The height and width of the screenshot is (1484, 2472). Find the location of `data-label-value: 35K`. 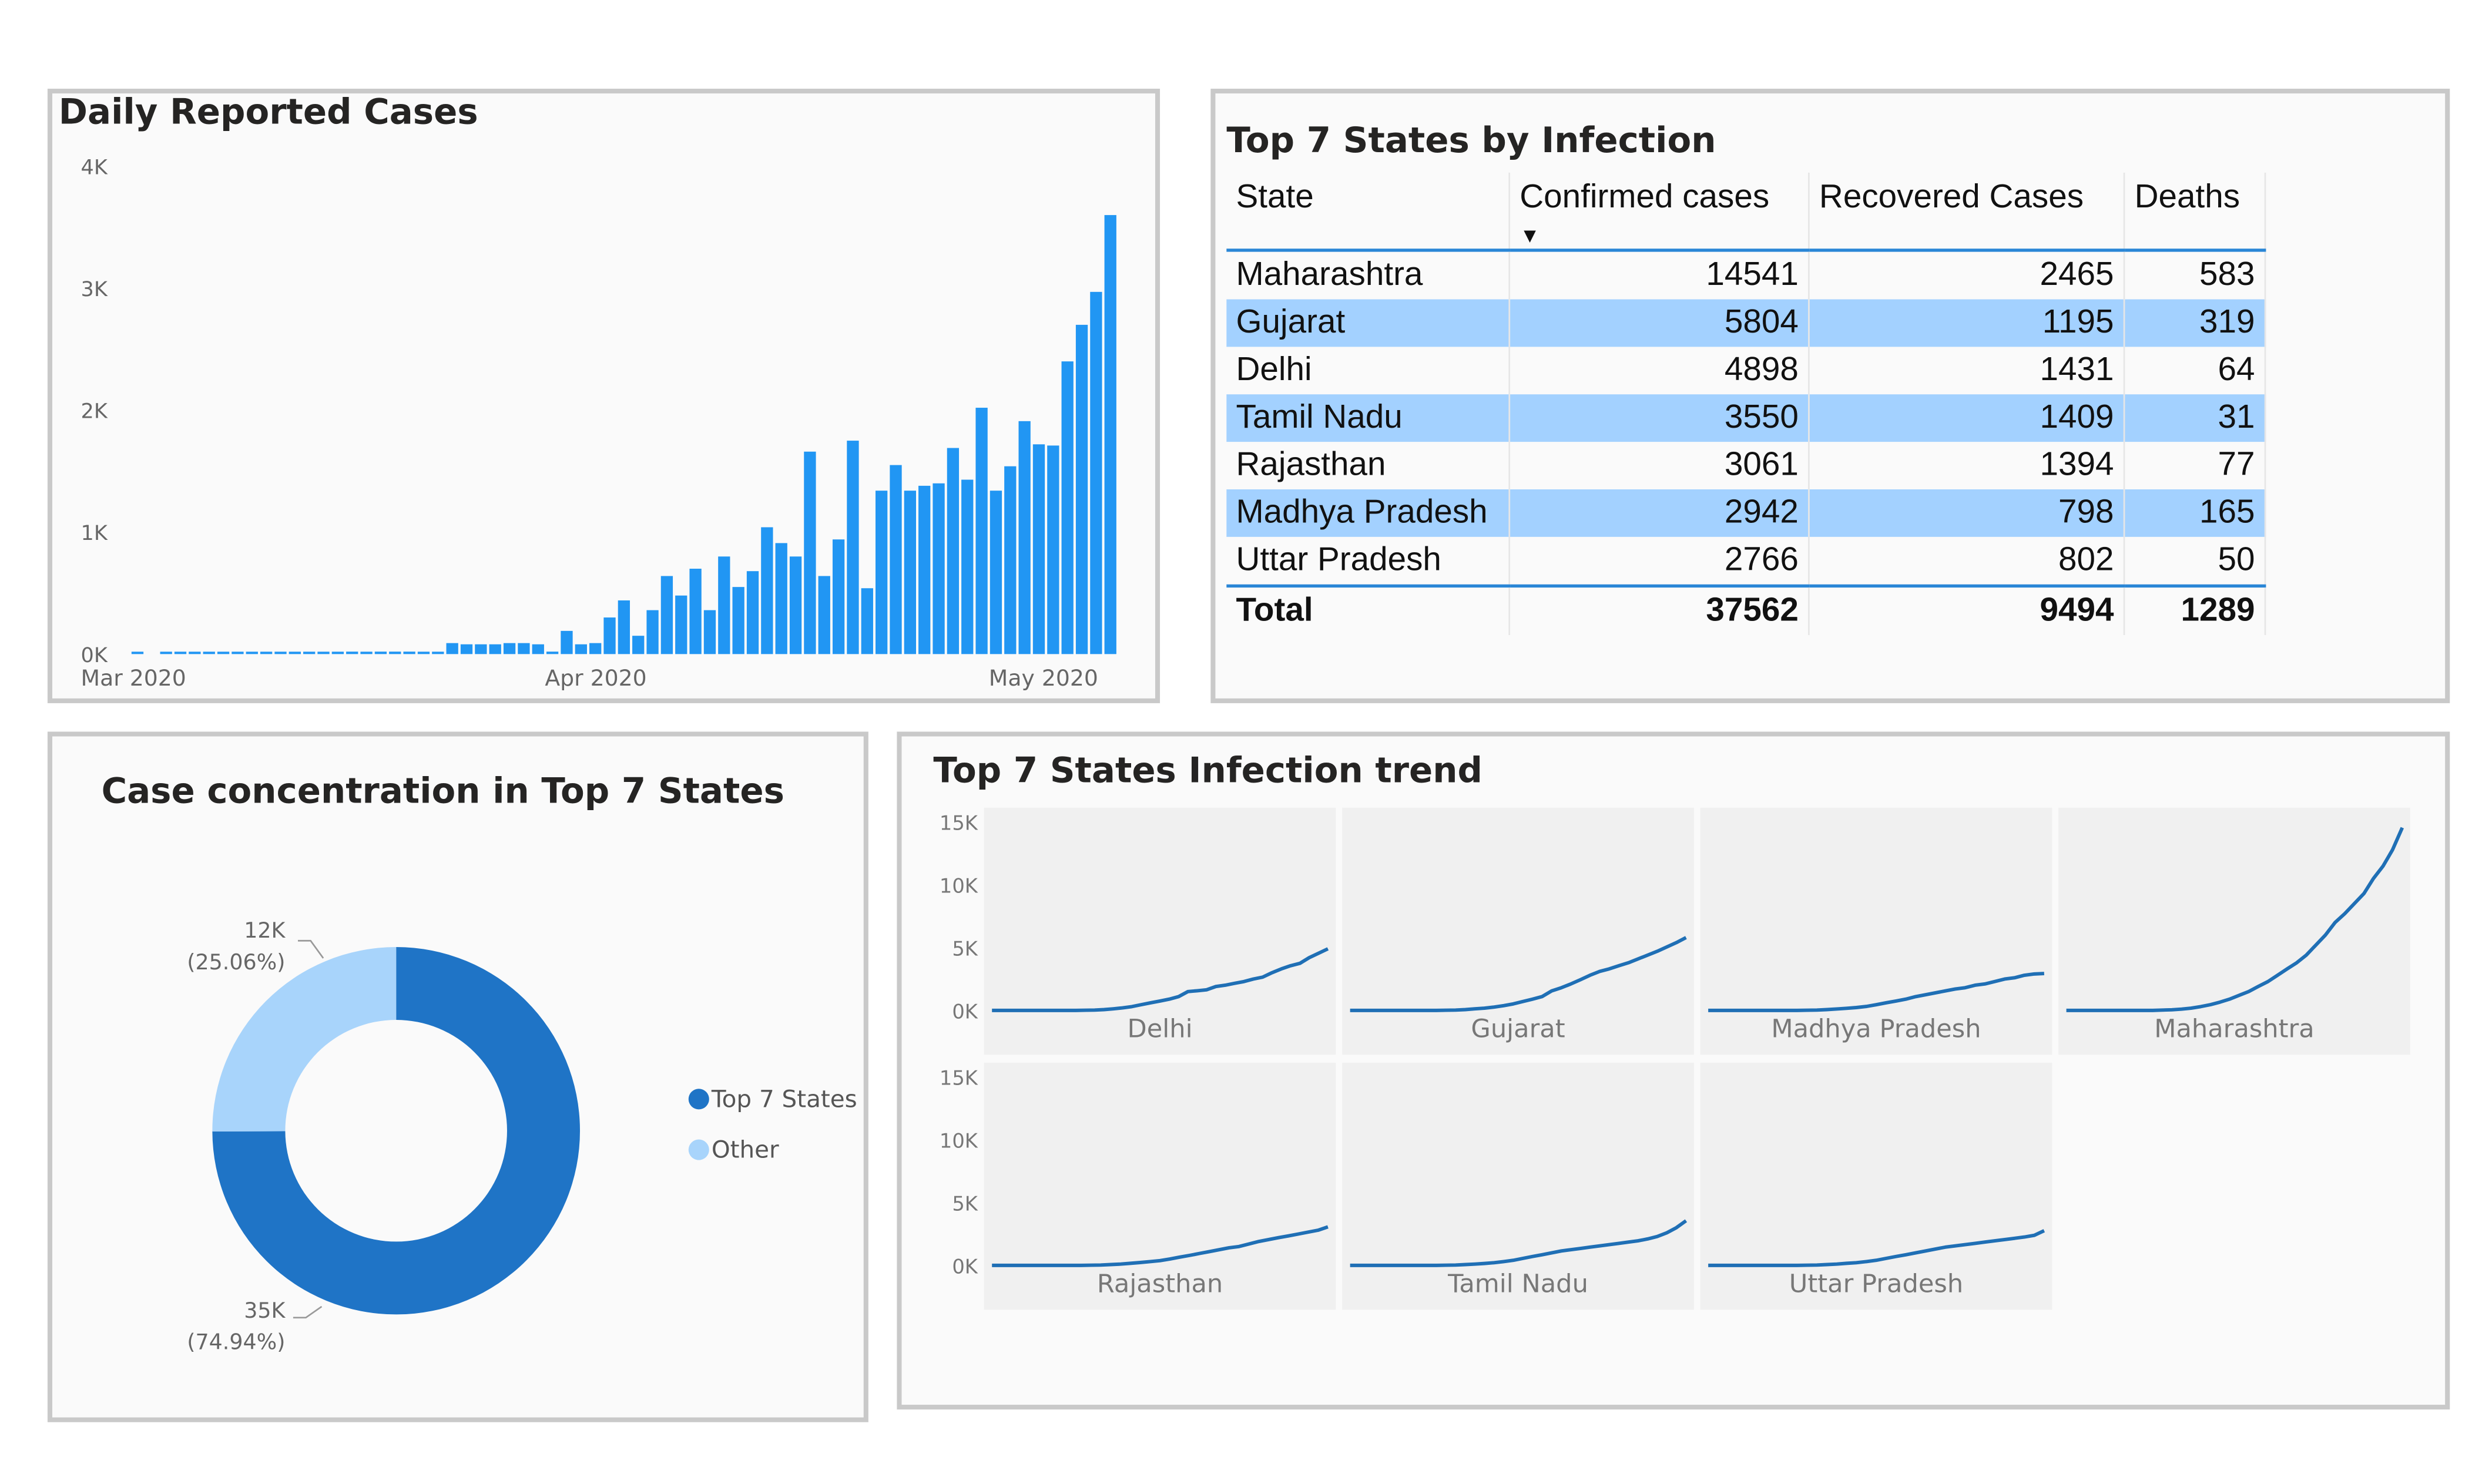

data-label-value: 35K is located at coordinates (265, 1310).